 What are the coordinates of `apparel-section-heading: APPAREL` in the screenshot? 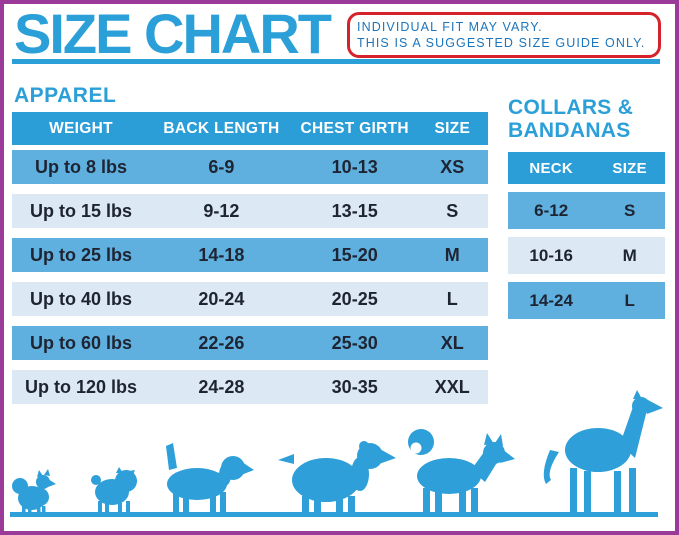 It's located at (65, 95).